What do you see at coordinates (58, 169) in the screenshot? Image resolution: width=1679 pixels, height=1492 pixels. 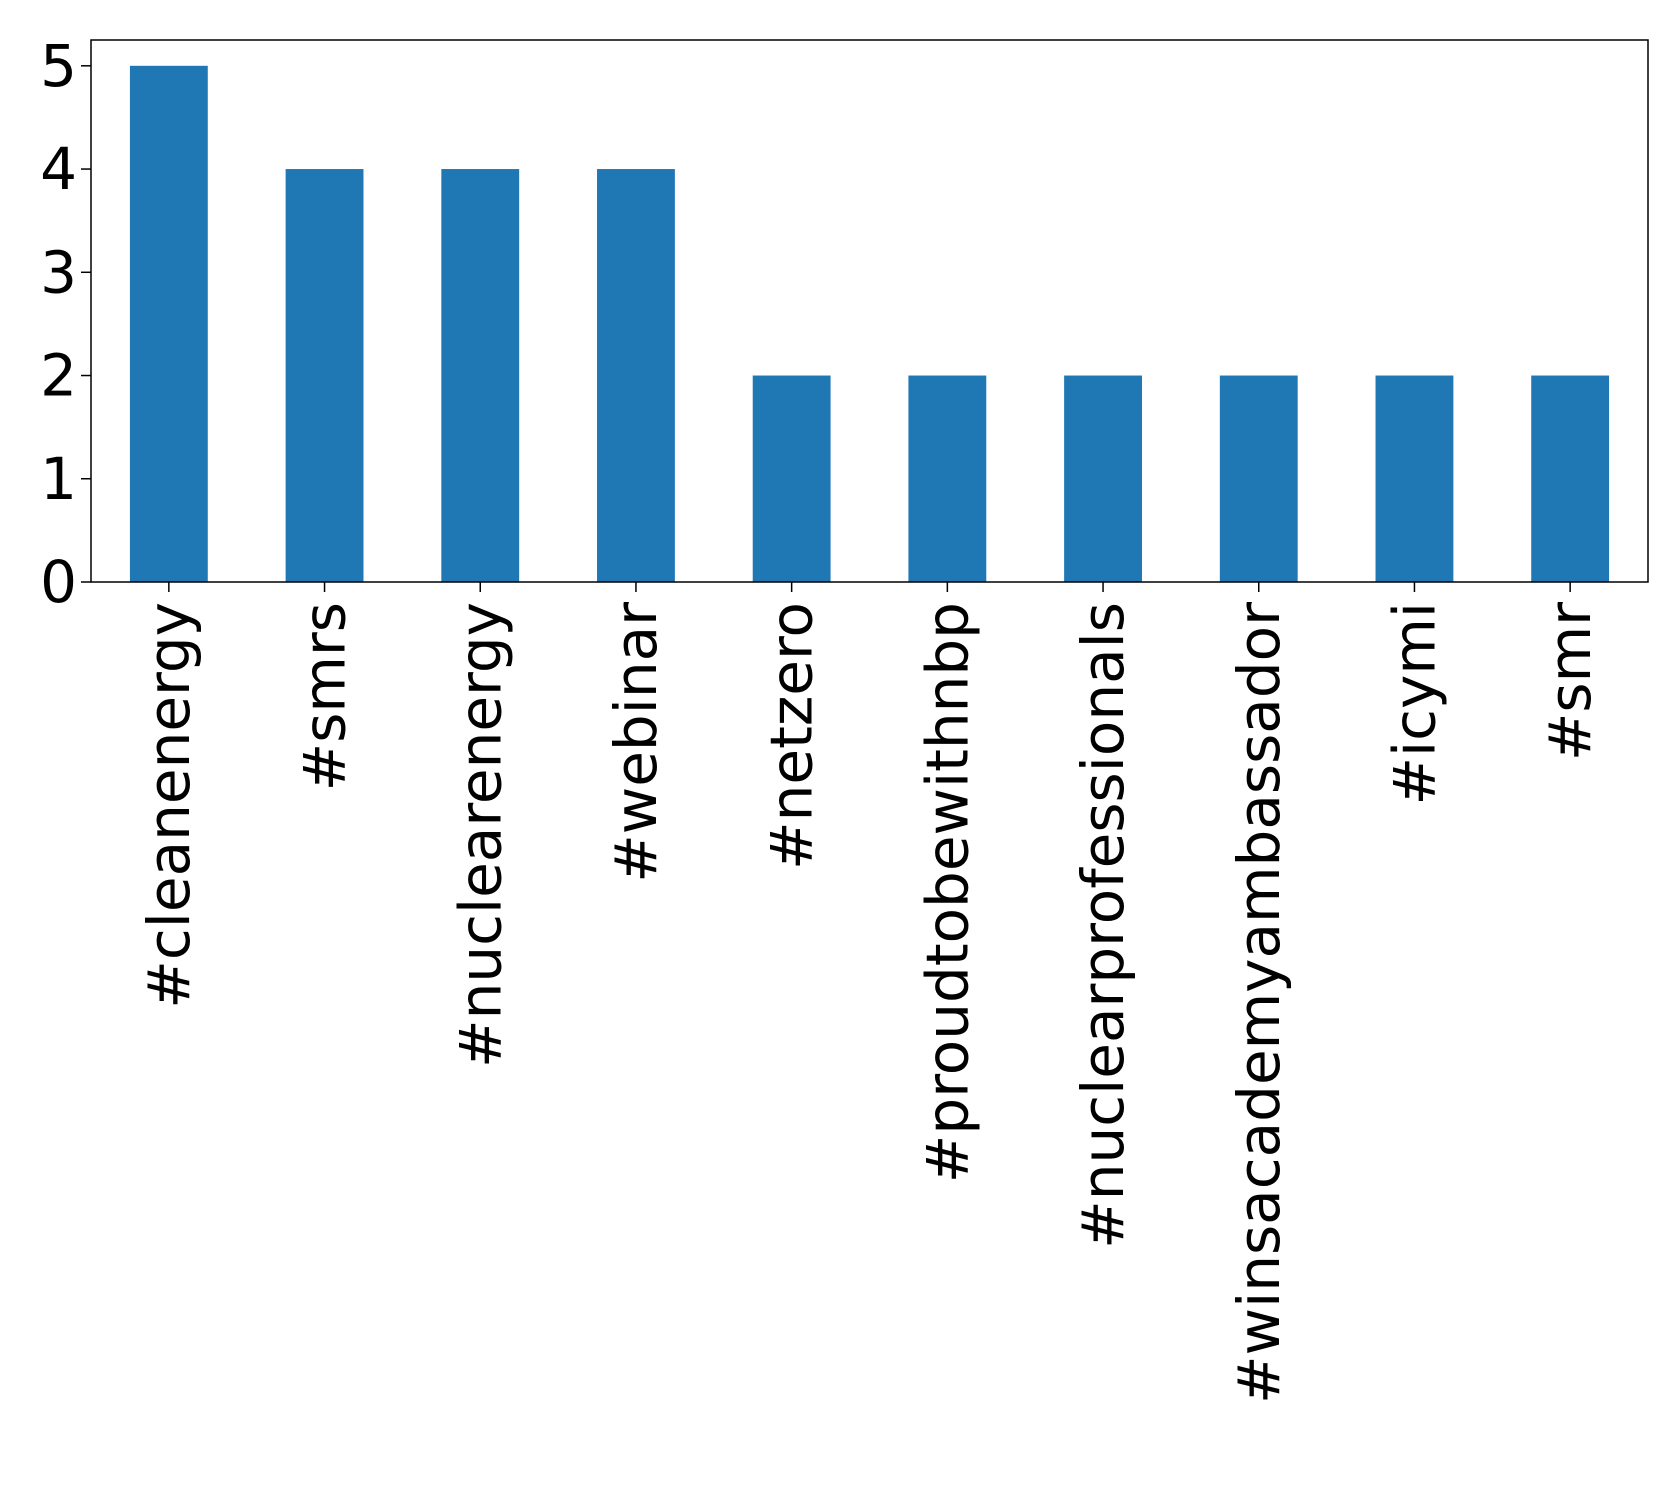 I see `y-tick-label: 4` at bounding box center [58, 169].